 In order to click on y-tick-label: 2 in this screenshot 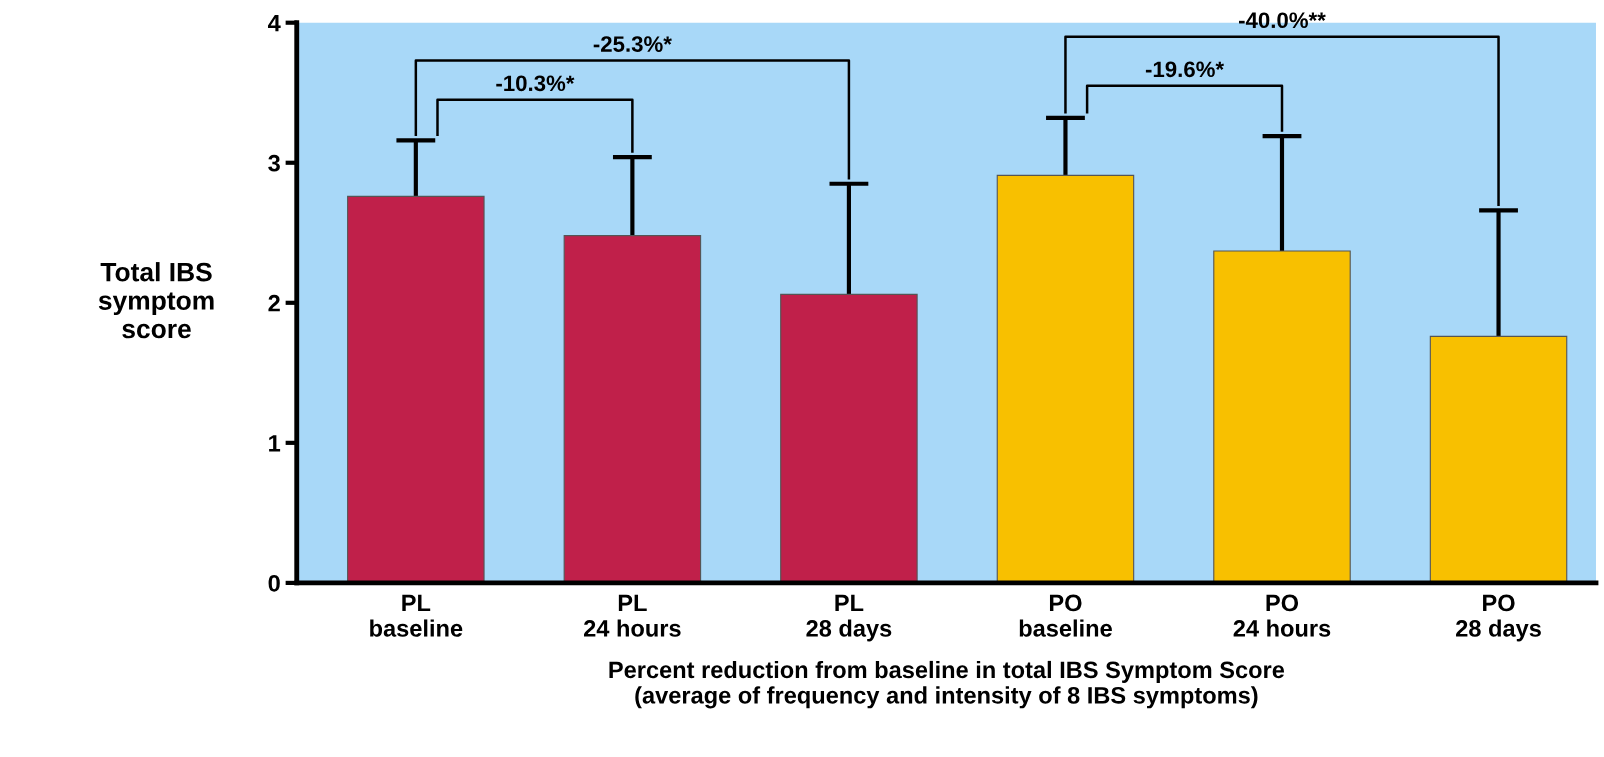, I will do `click(274, 303)`.